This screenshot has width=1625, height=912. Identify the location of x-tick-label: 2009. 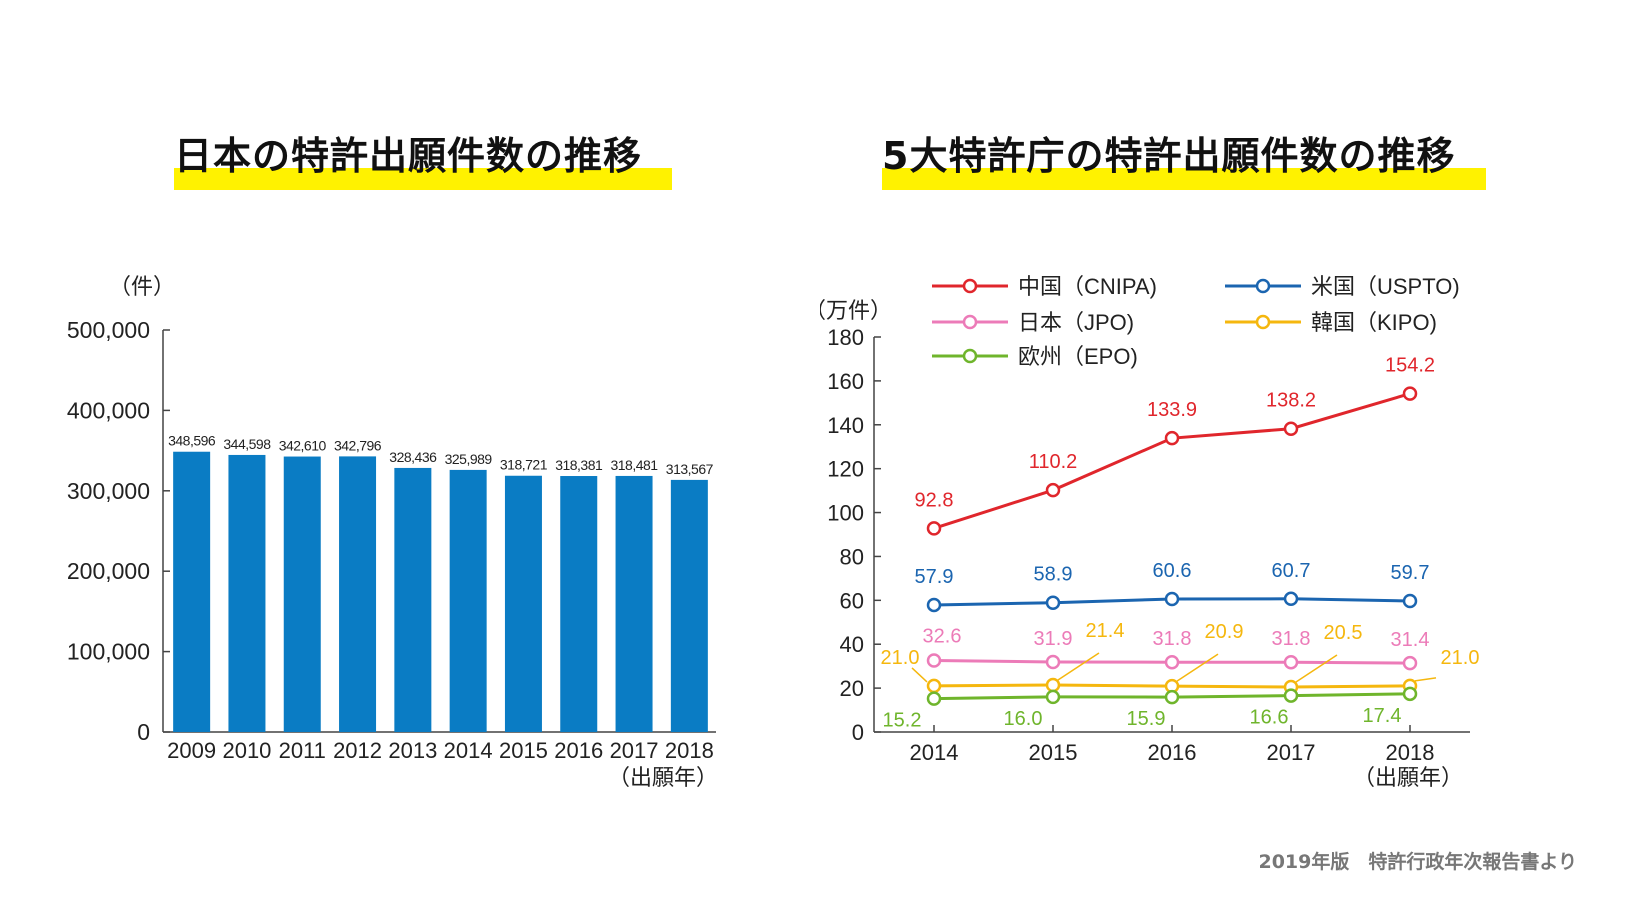
(191, 750).